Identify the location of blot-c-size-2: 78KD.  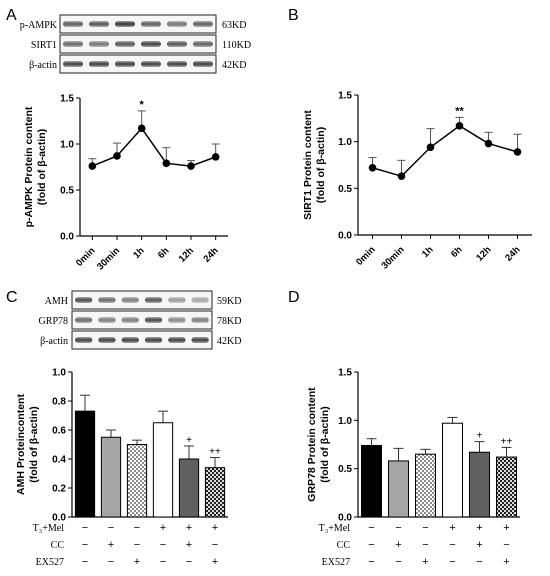
(229, 321).